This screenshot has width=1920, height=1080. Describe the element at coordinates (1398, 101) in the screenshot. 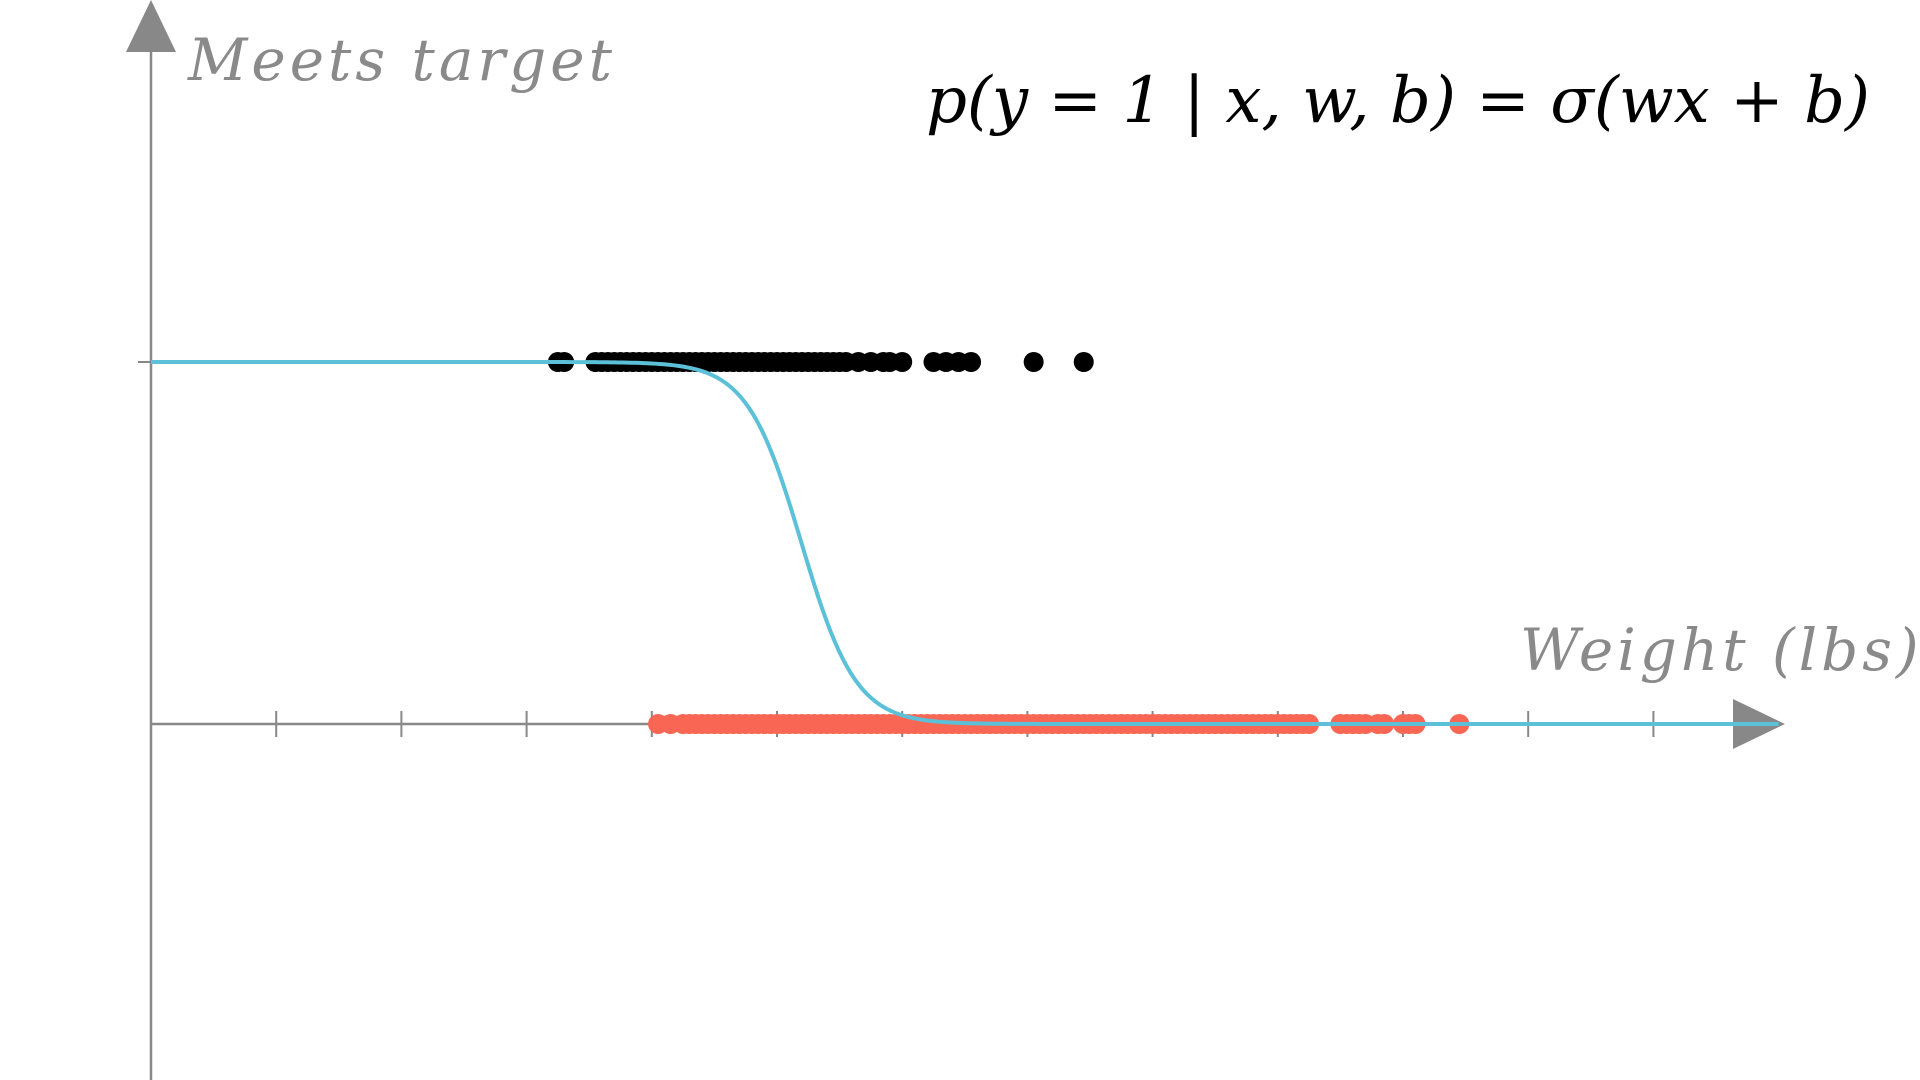

I see `formula-annotation: p(y = 1 | x, w, b) = σ(wx + b)` at that location.